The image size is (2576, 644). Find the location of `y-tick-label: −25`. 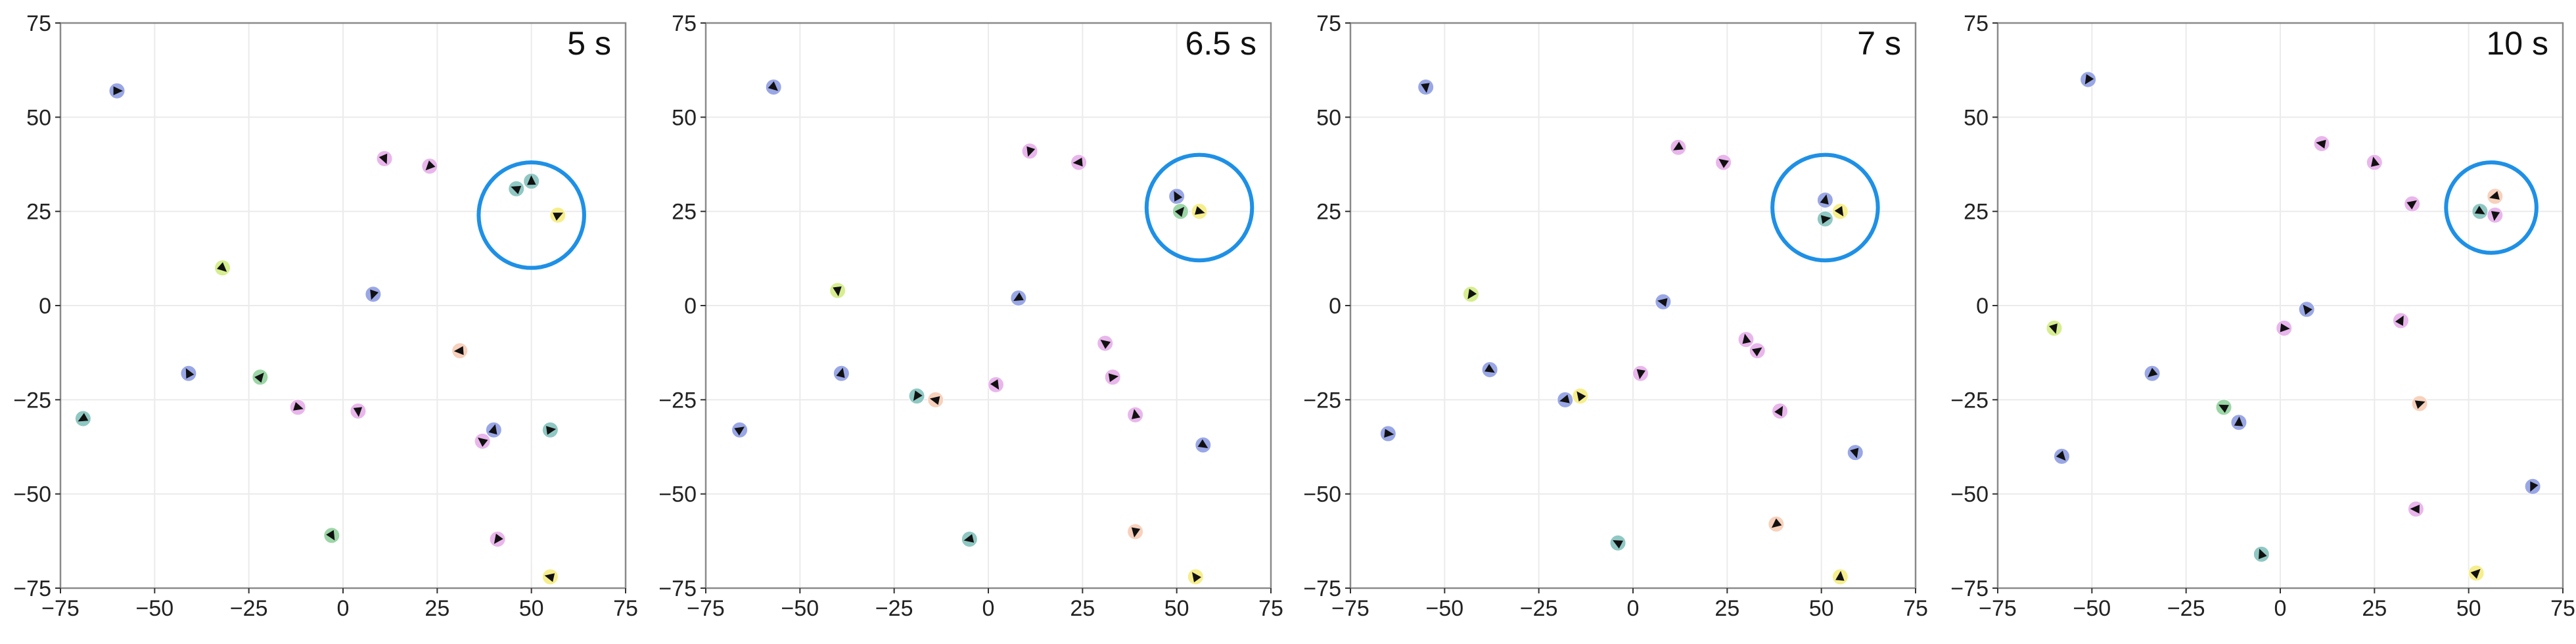

y-tick-label: −25 is located at coordinates (1969, 401).